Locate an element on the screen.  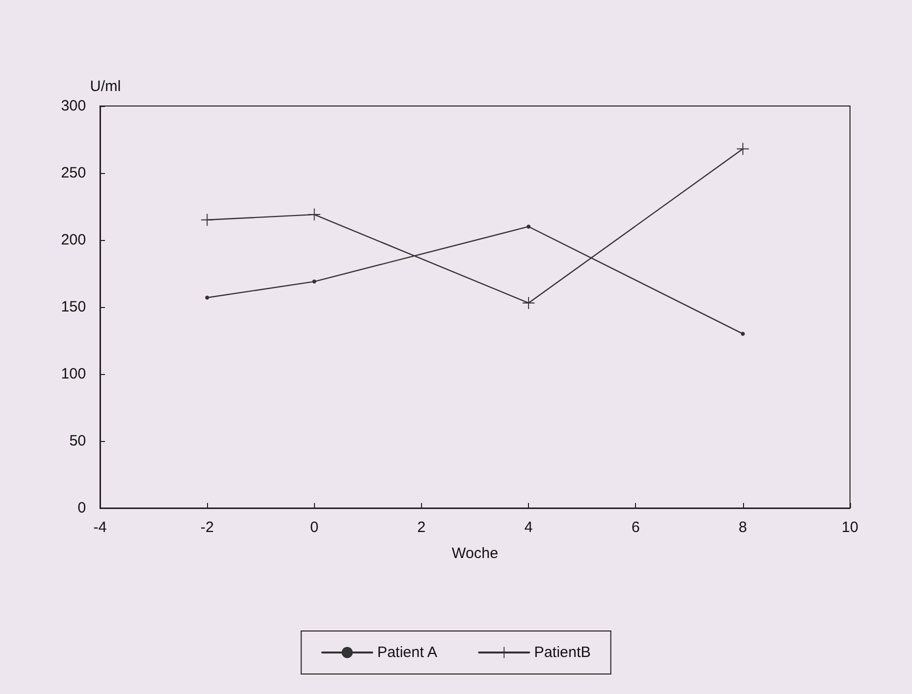
x-tick-label: 0 is located at coordinates (314, 527).